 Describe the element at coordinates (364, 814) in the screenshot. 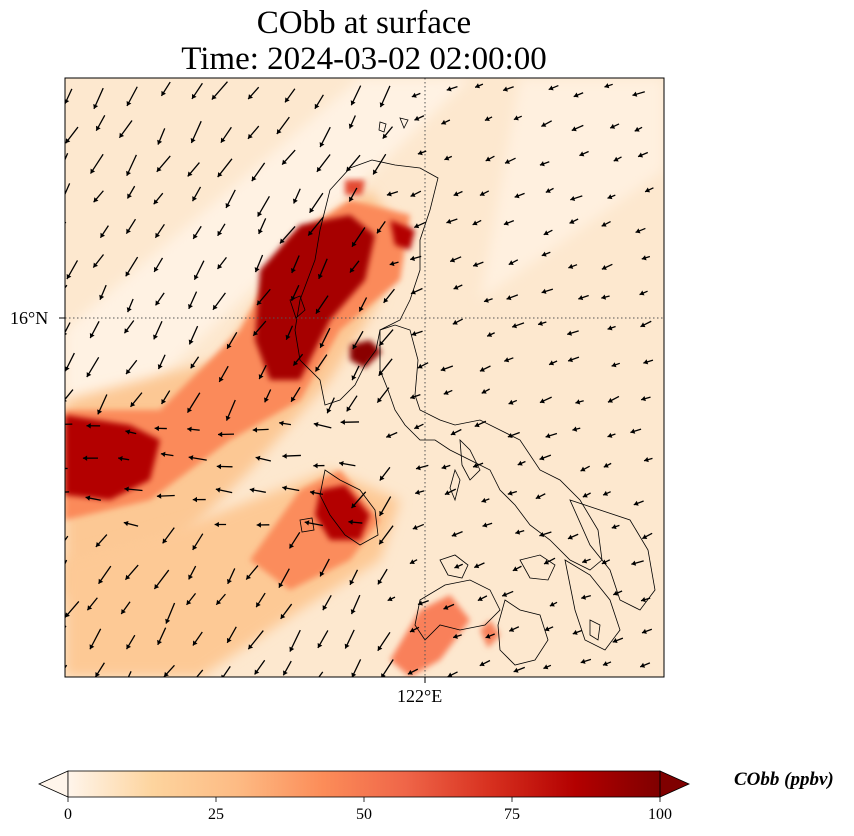

I see `colorbar-tick-label: 50` at that location.